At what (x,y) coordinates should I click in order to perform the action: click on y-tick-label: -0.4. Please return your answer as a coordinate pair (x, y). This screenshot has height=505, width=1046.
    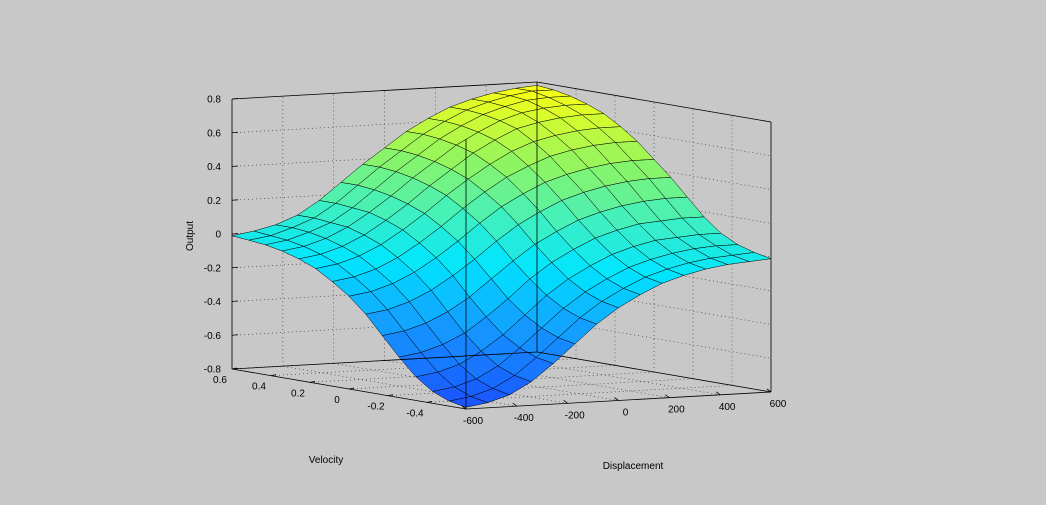
    Looking at the image, I should click on (415, 413).